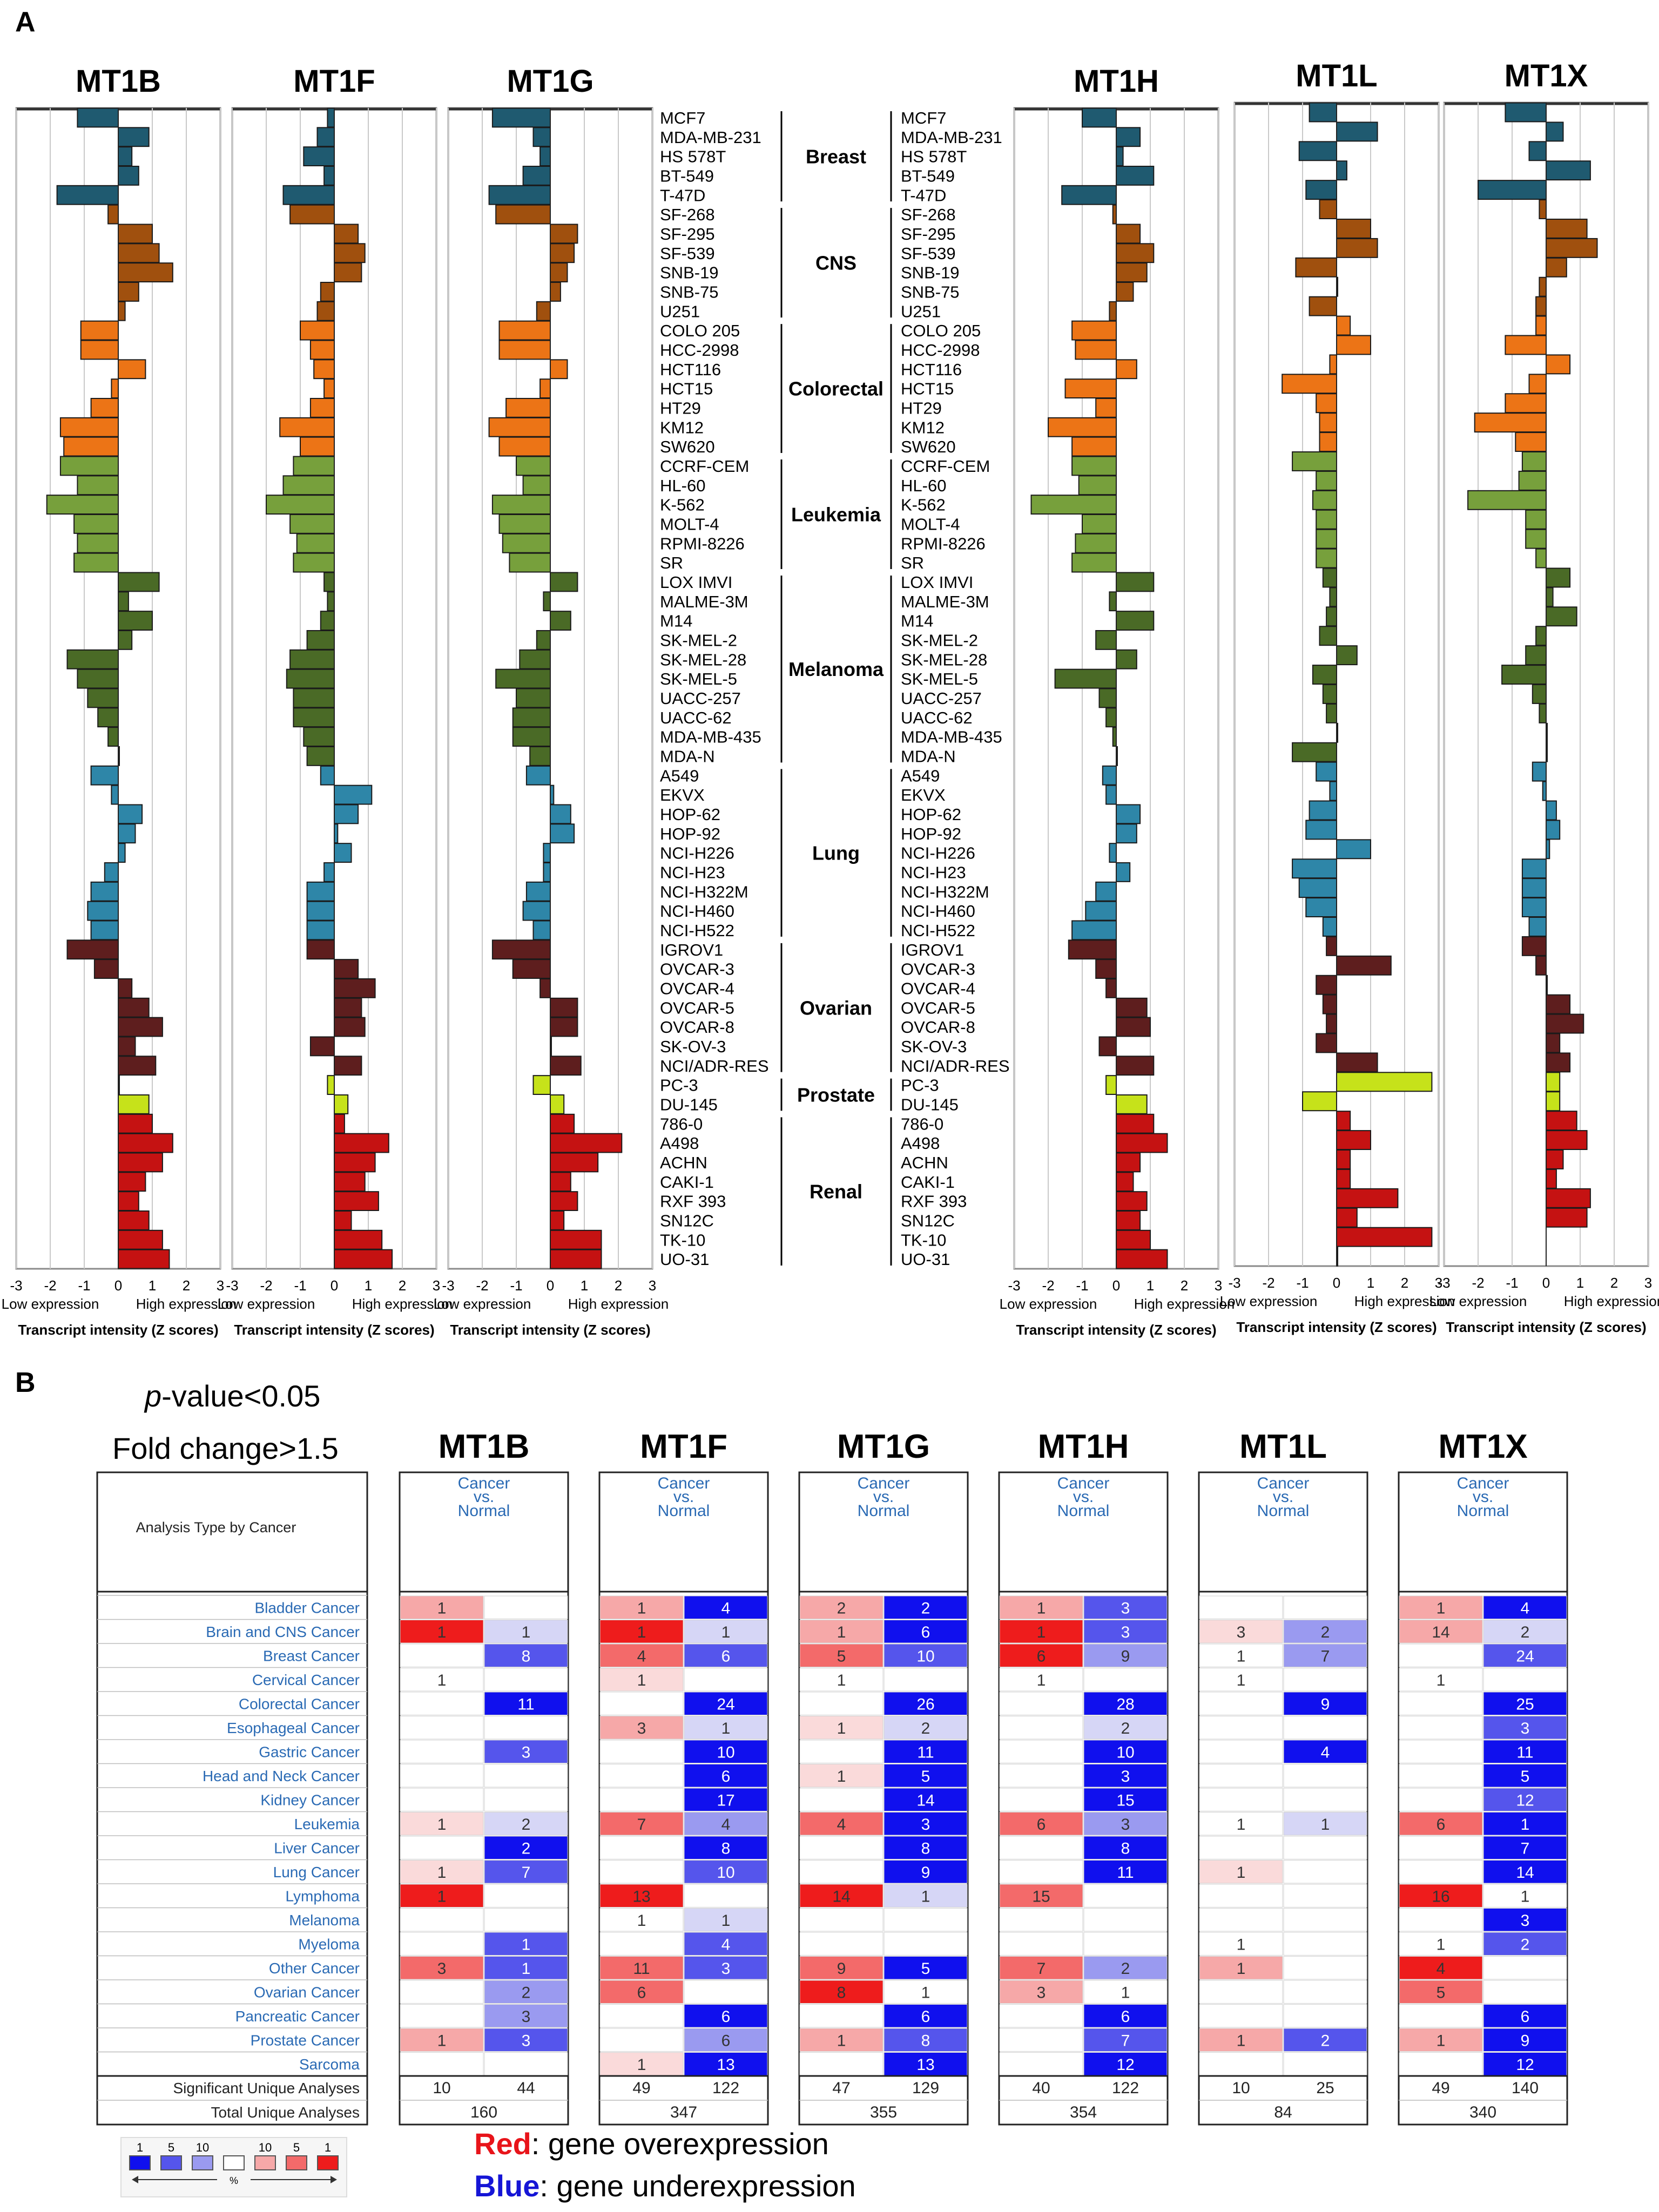 This screenshot has height=2212, width=1659. Describe the element at coordinates (697, 930) in the screenshot. I see `cell-line-label: NCI-H522` at that location.